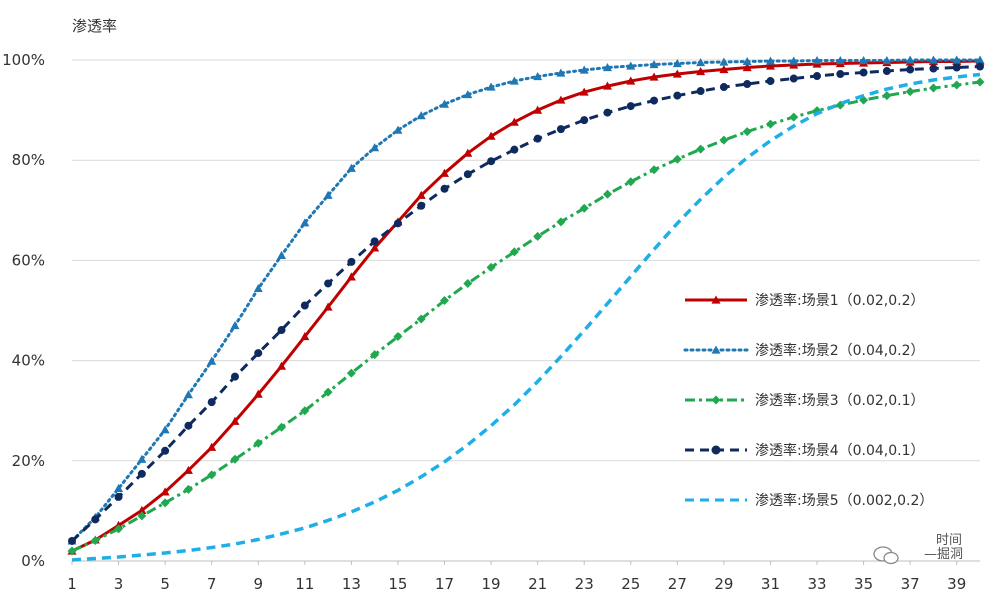  Describe the element at coordinates (886, 555) in the screenshot. I see `wechat-icon` at that location.